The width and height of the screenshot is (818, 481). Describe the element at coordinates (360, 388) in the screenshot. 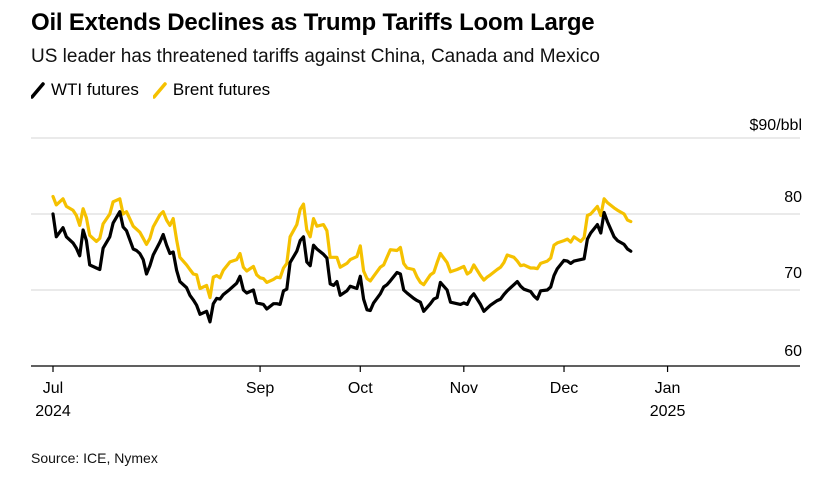

I see `x-tick-label-oct: Oct` at that location.